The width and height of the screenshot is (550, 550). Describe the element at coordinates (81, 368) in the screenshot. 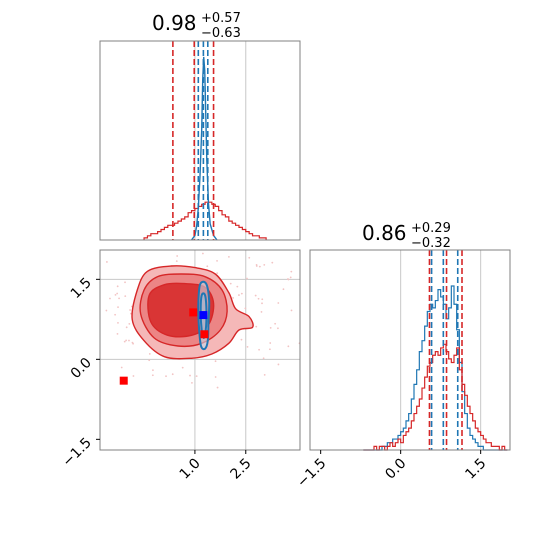

I see `joint-y-tick-label: 0.0` at that location.